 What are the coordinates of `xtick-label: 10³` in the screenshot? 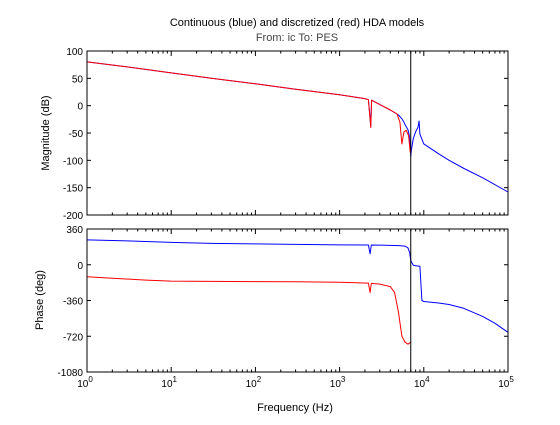 It's located at (338, 382).